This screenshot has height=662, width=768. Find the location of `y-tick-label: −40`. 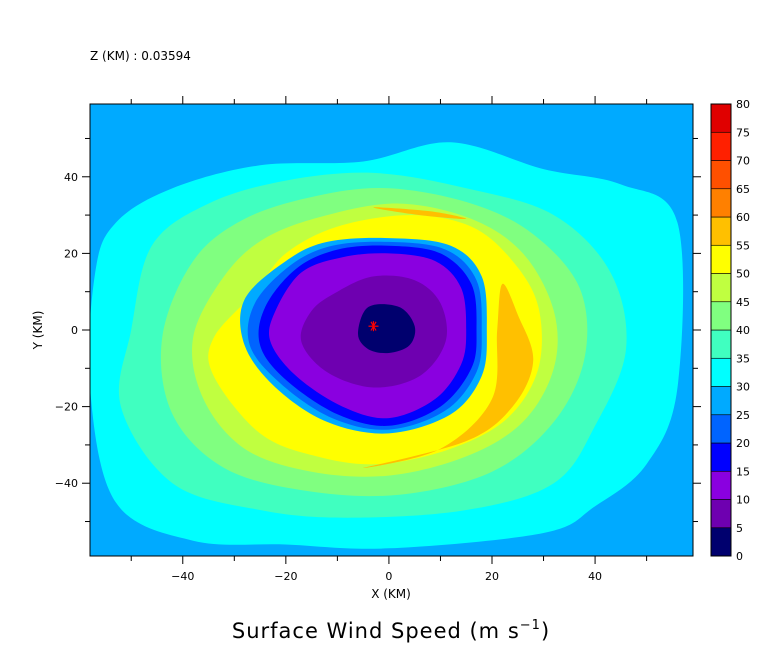

y-tick-label: −40 is located at coordinates (66, 483).